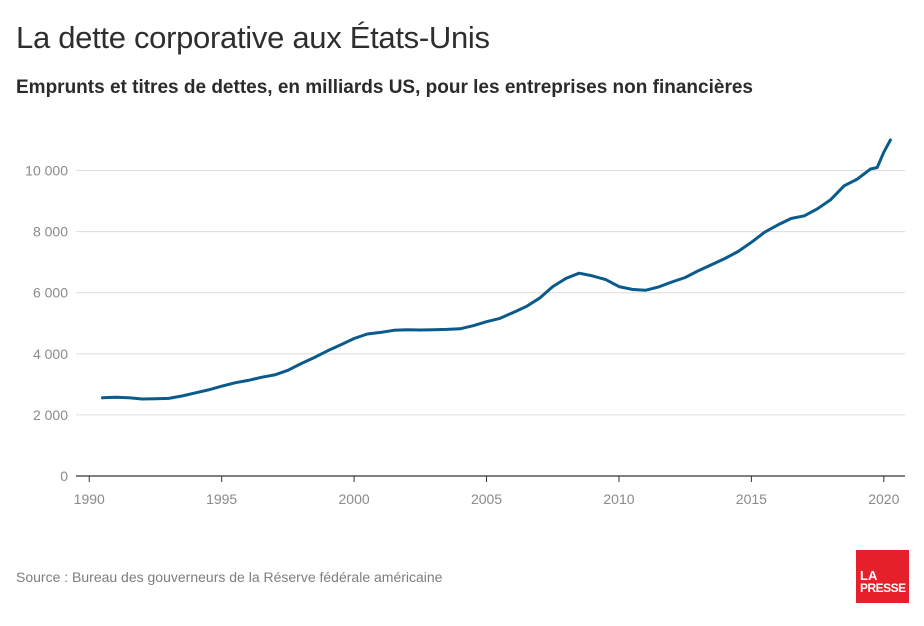  Describe the element at coordinates (486, 499) in the screenshot. I see `x-tick-label: 2005` at that location.